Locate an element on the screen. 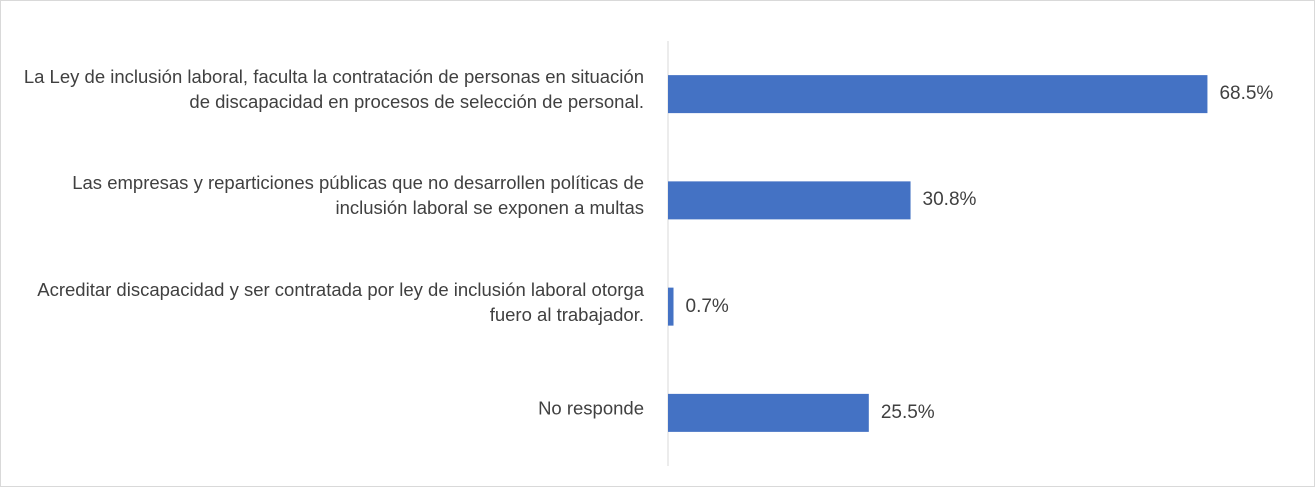 The width and height of the screenshot is (1315, 487). value-label: 25.5% is located at coordinates (907, 412).